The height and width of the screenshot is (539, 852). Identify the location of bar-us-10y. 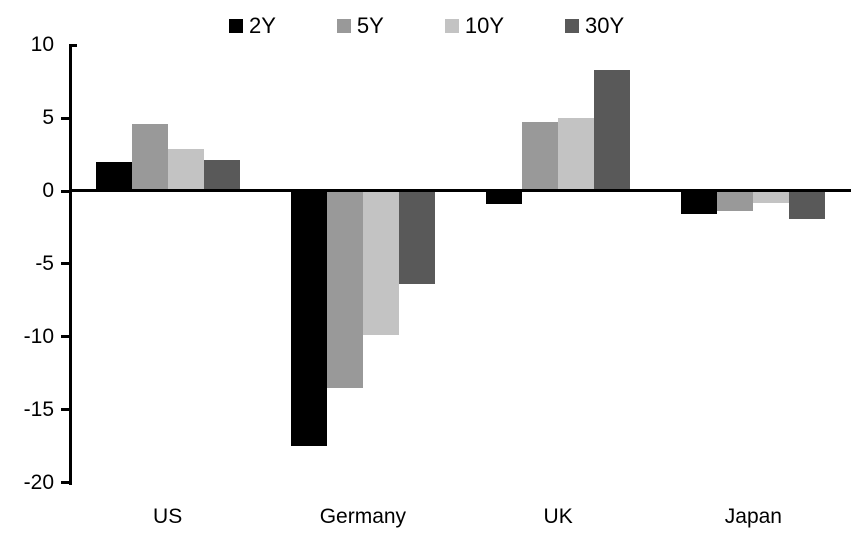
(185, 169).